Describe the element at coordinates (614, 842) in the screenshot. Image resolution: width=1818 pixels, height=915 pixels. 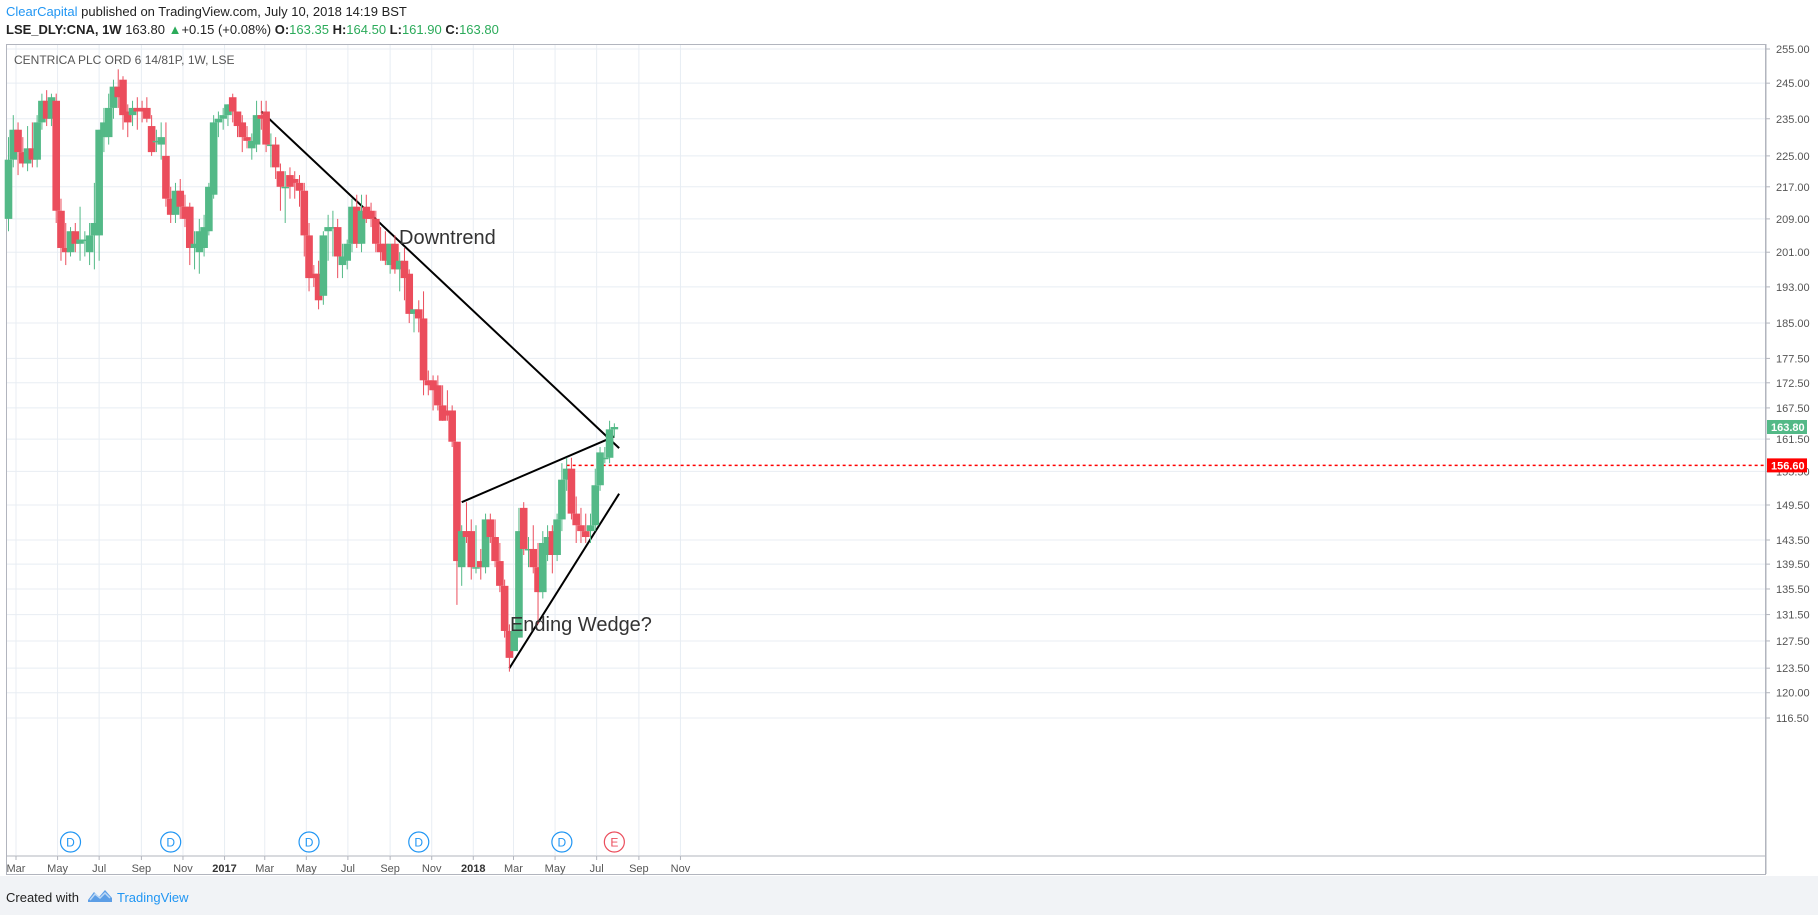
I see `earnings-marker-icon: E` at that location.